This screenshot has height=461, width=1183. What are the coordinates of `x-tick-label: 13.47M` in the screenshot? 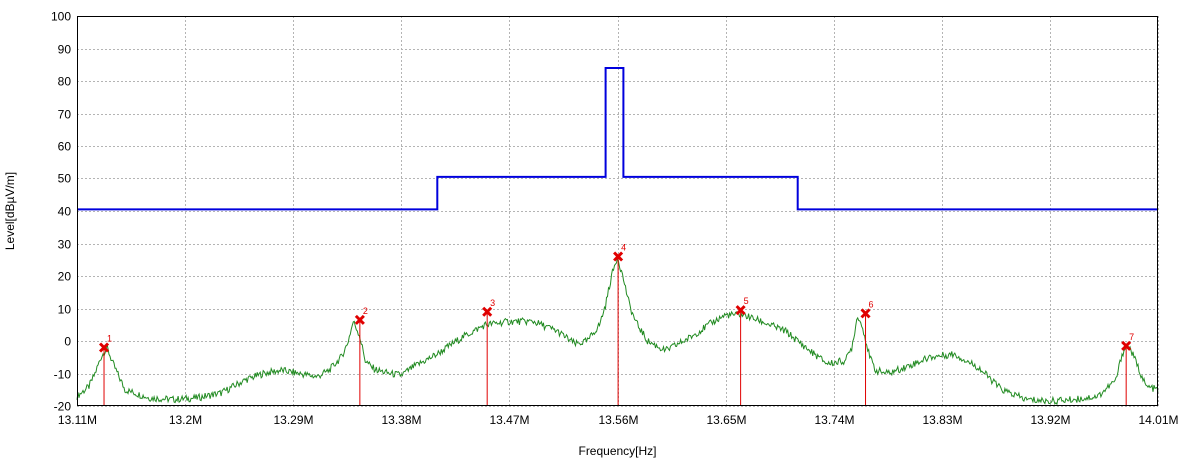 It's located at (509, 420).